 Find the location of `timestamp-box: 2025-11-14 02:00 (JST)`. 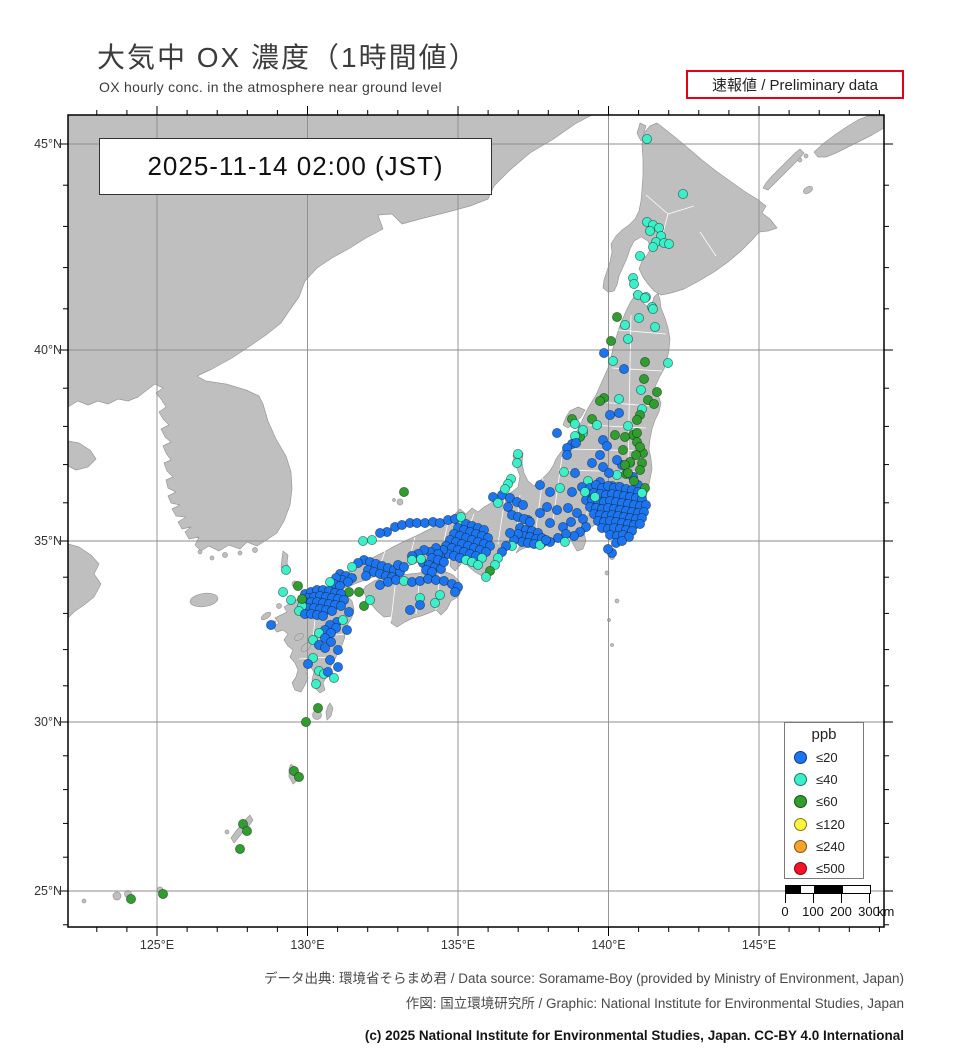

timestamp-box: 2025-11-14 02:00 (JST) is located at coordinates (295, 166).